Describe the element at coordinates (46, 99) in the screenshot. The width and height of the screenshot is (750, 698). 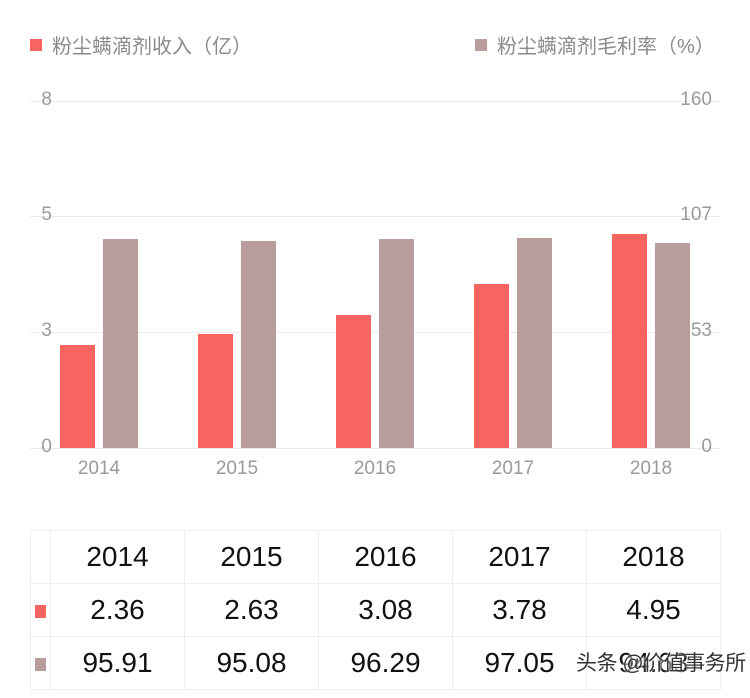
I see `y-tick-left: 8` at that location.